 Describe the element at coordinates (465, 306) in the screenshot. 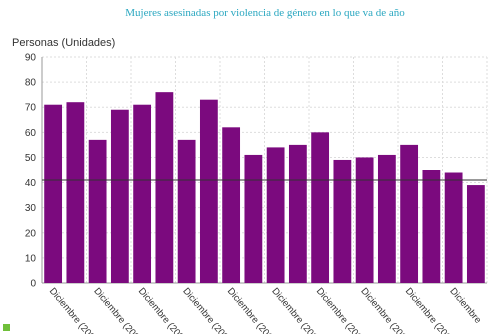

I see `x-tick-label: Diciembre` at that location.